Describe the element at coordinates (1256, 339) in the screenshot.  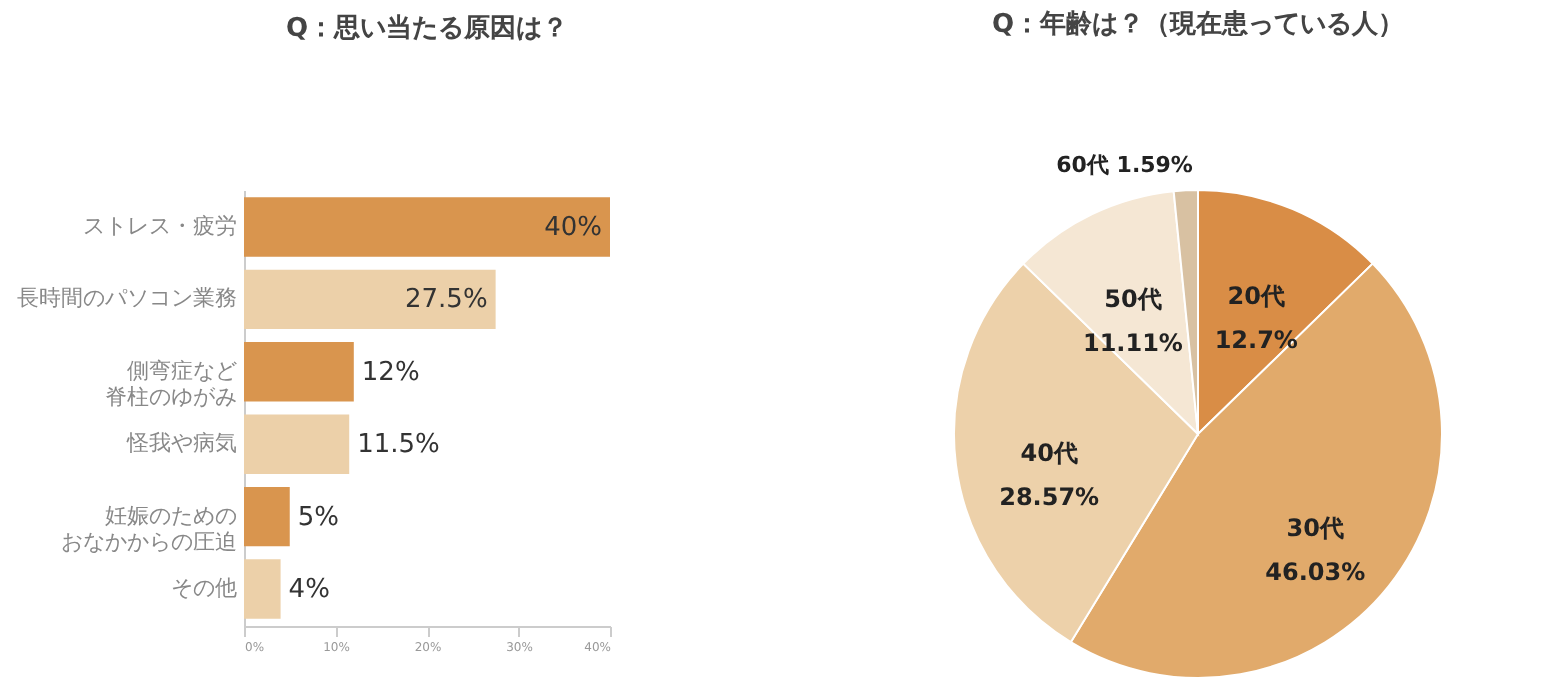
I see `data-label: 12.7%` at that location.